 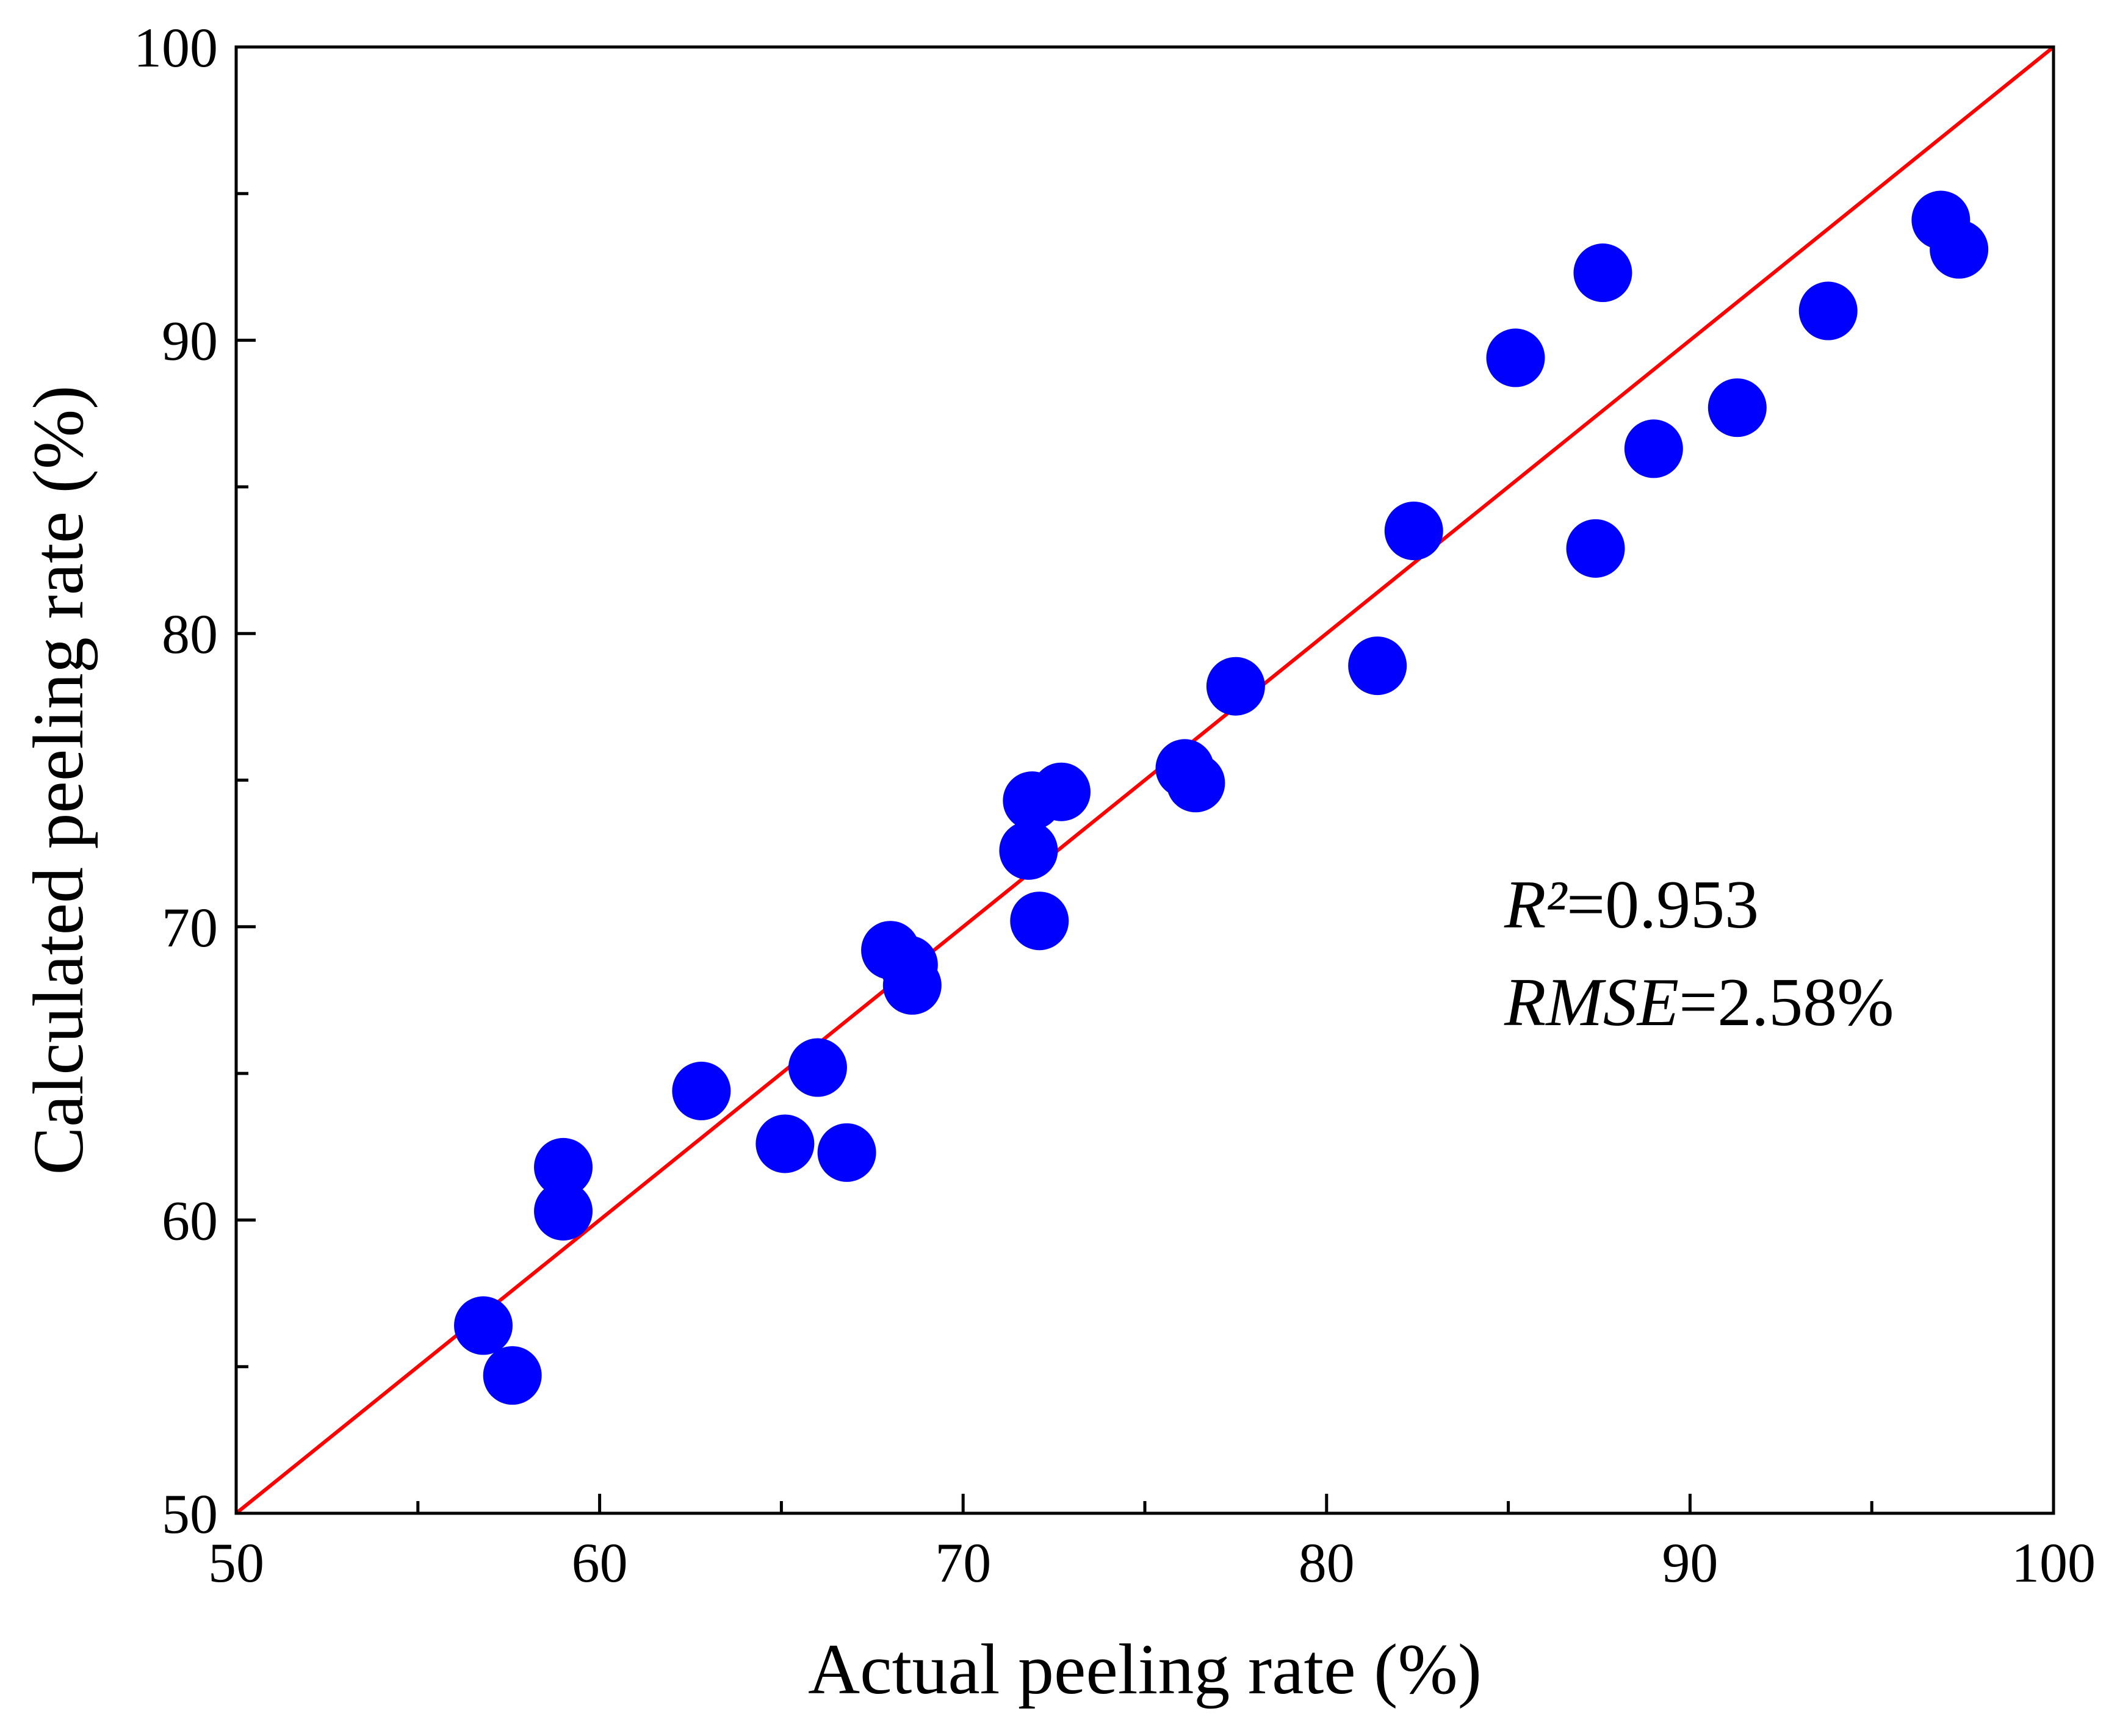 I want to click on y-tick-label: 80, so click(x=190, y=634).